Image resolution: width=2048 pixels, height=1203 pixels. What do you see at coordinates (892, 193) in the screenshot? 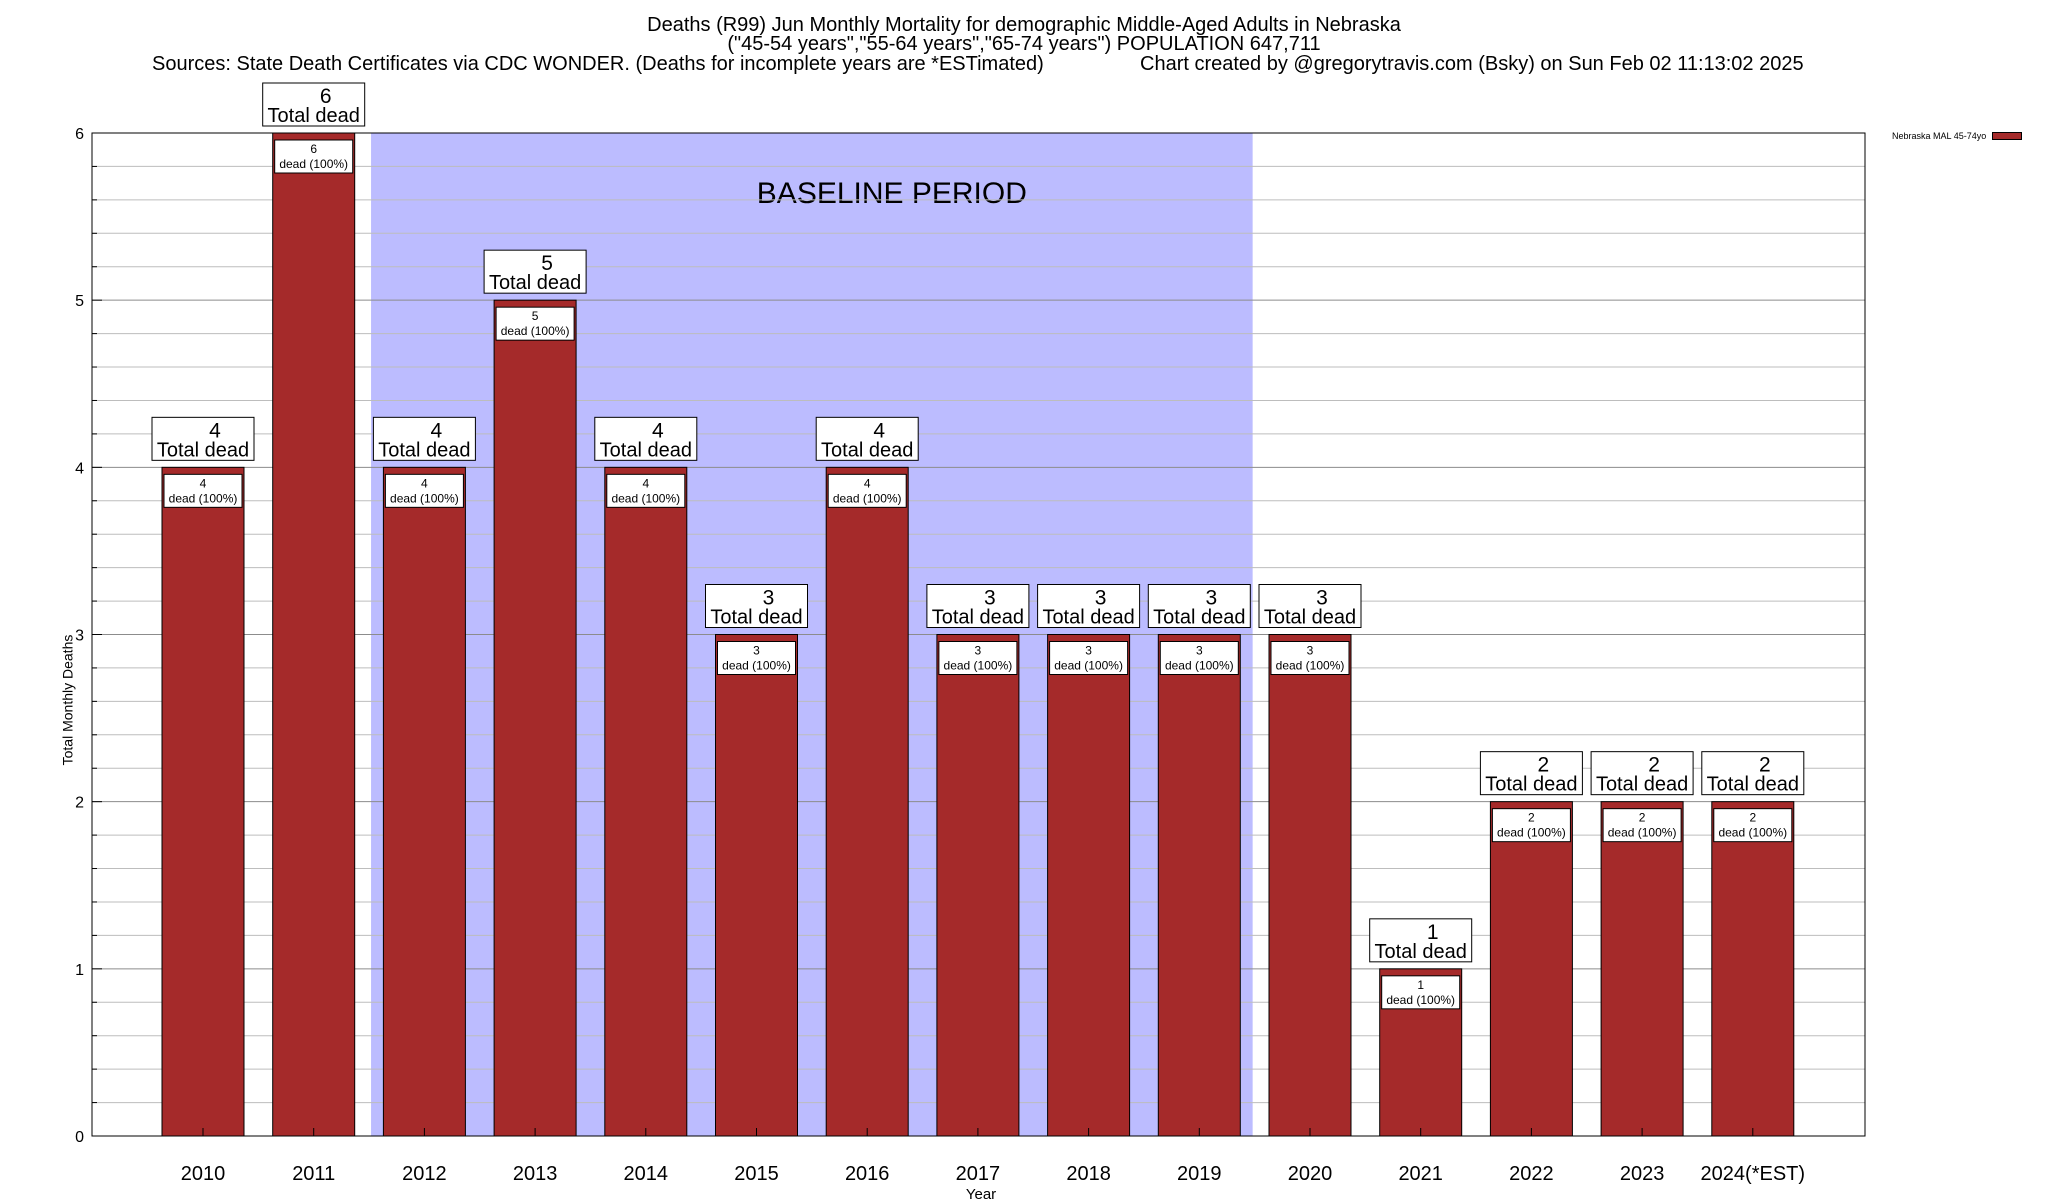
I see `baseline-period-label: BASELINE PERIOD` at bounding box center [892, 193].